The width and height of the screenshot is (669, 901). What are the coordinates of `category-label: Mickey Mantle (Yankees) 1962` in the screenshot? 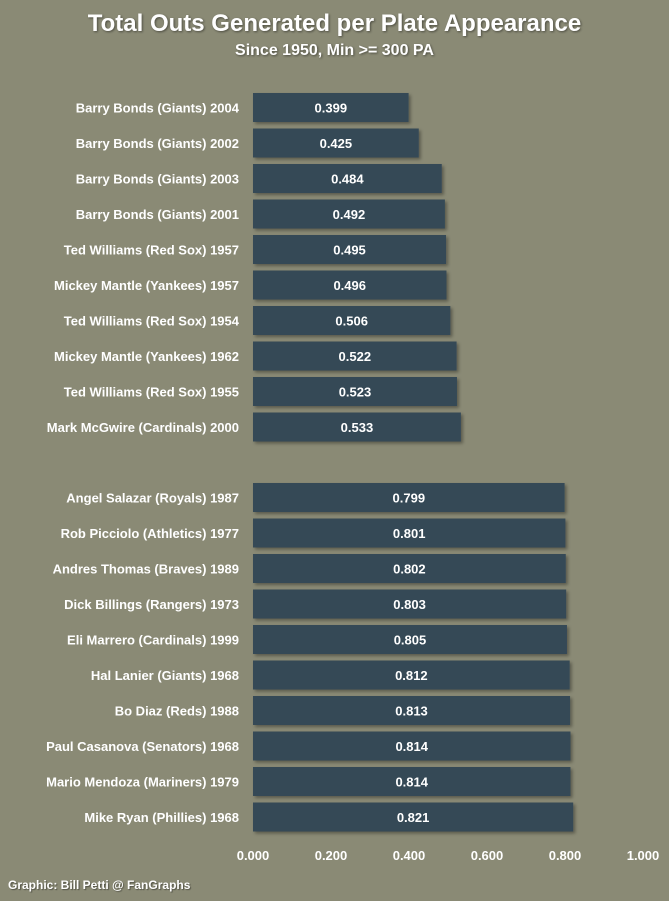 It's located at (146, 356).